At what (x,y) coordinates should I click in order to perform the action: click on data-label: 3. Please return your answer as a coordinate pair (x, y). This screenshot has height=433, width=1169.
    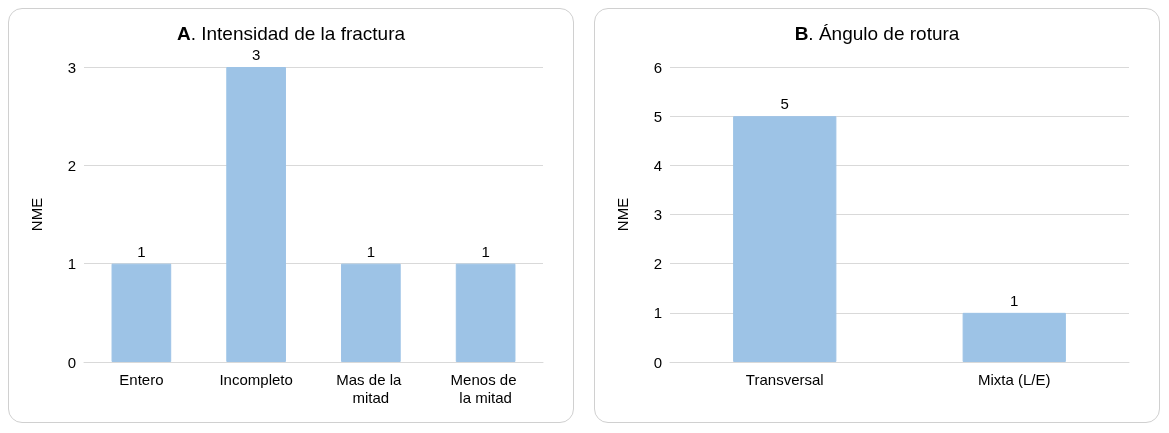
    Looking at the image, I should click on (256, 54).